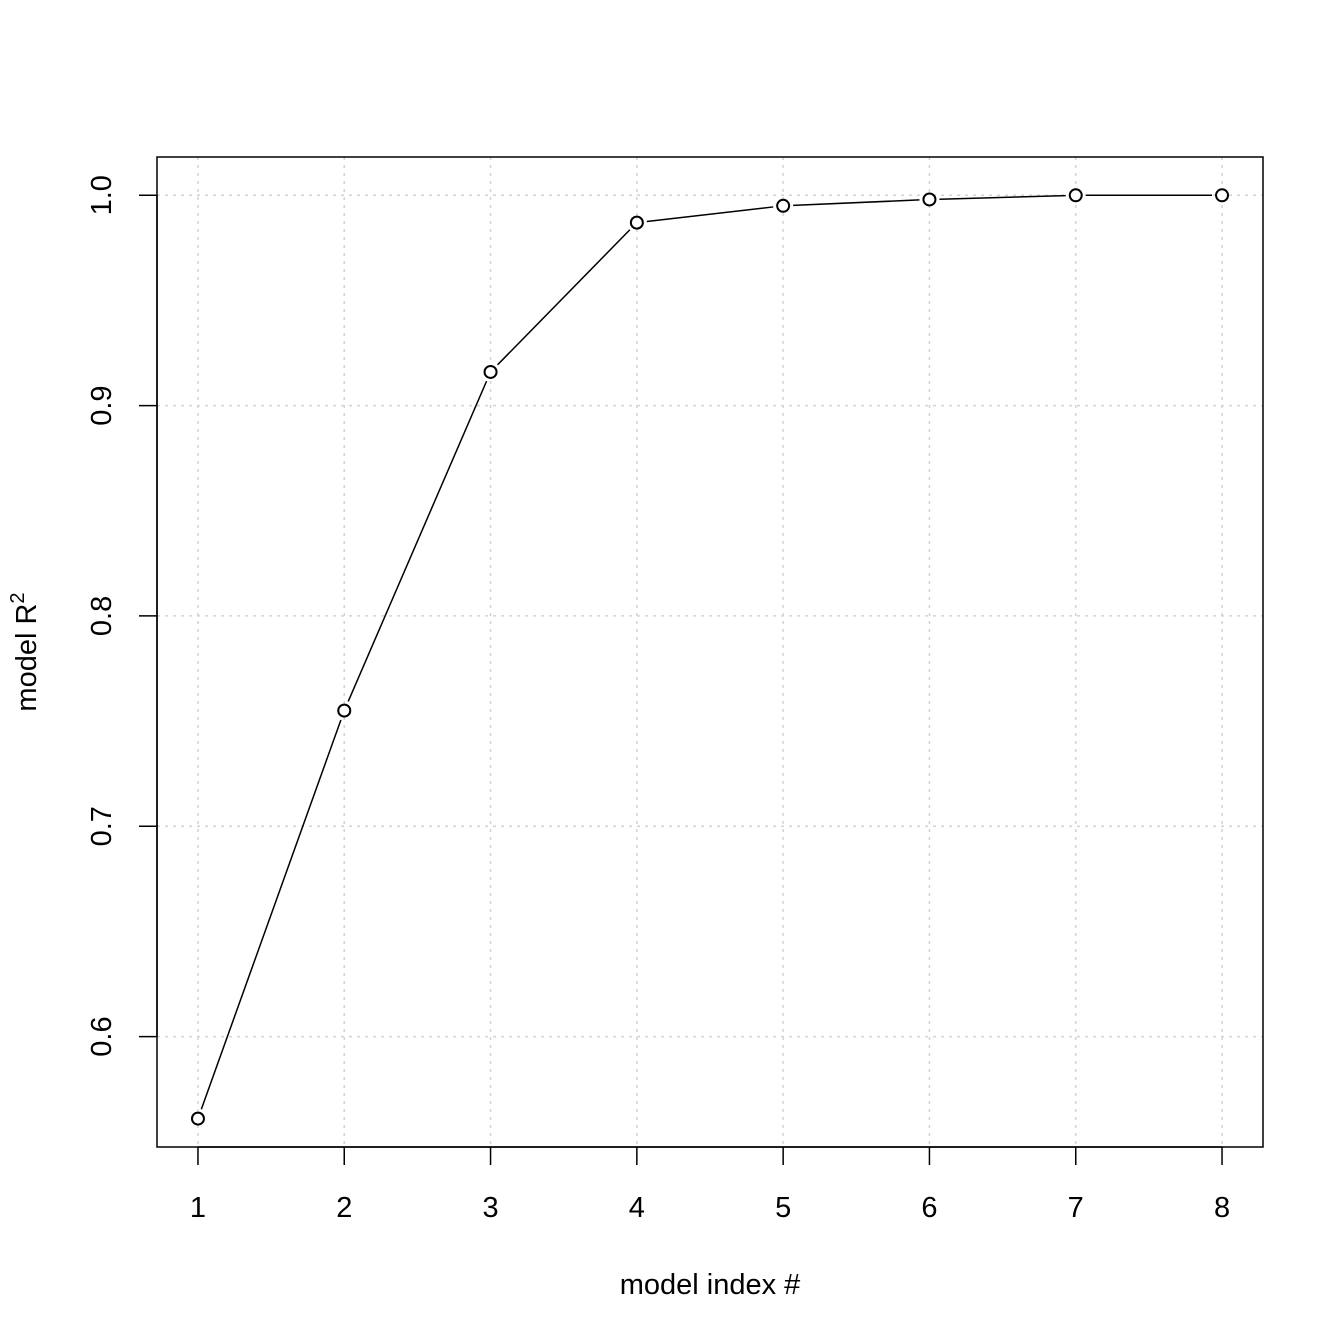  Describe the element at coordinates (102, 826) in the screenshot. I see `y-tick-label-2: 0.7` at that location.